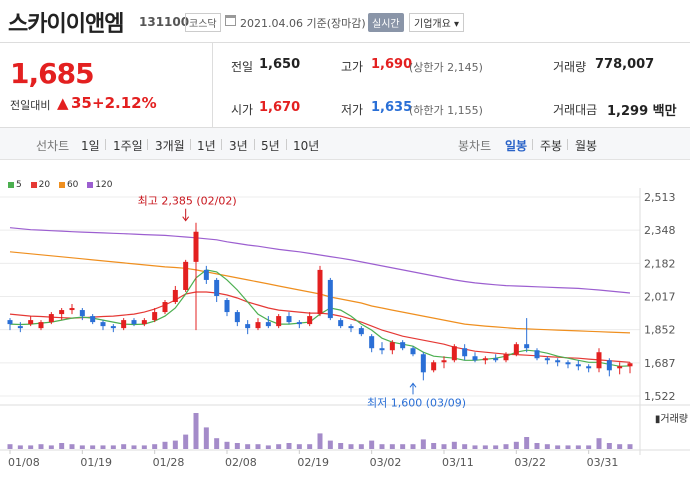 The width and height of the screenshot is (690, 481). I want to click on candle-monthly: 월봉, so click(586, 146).